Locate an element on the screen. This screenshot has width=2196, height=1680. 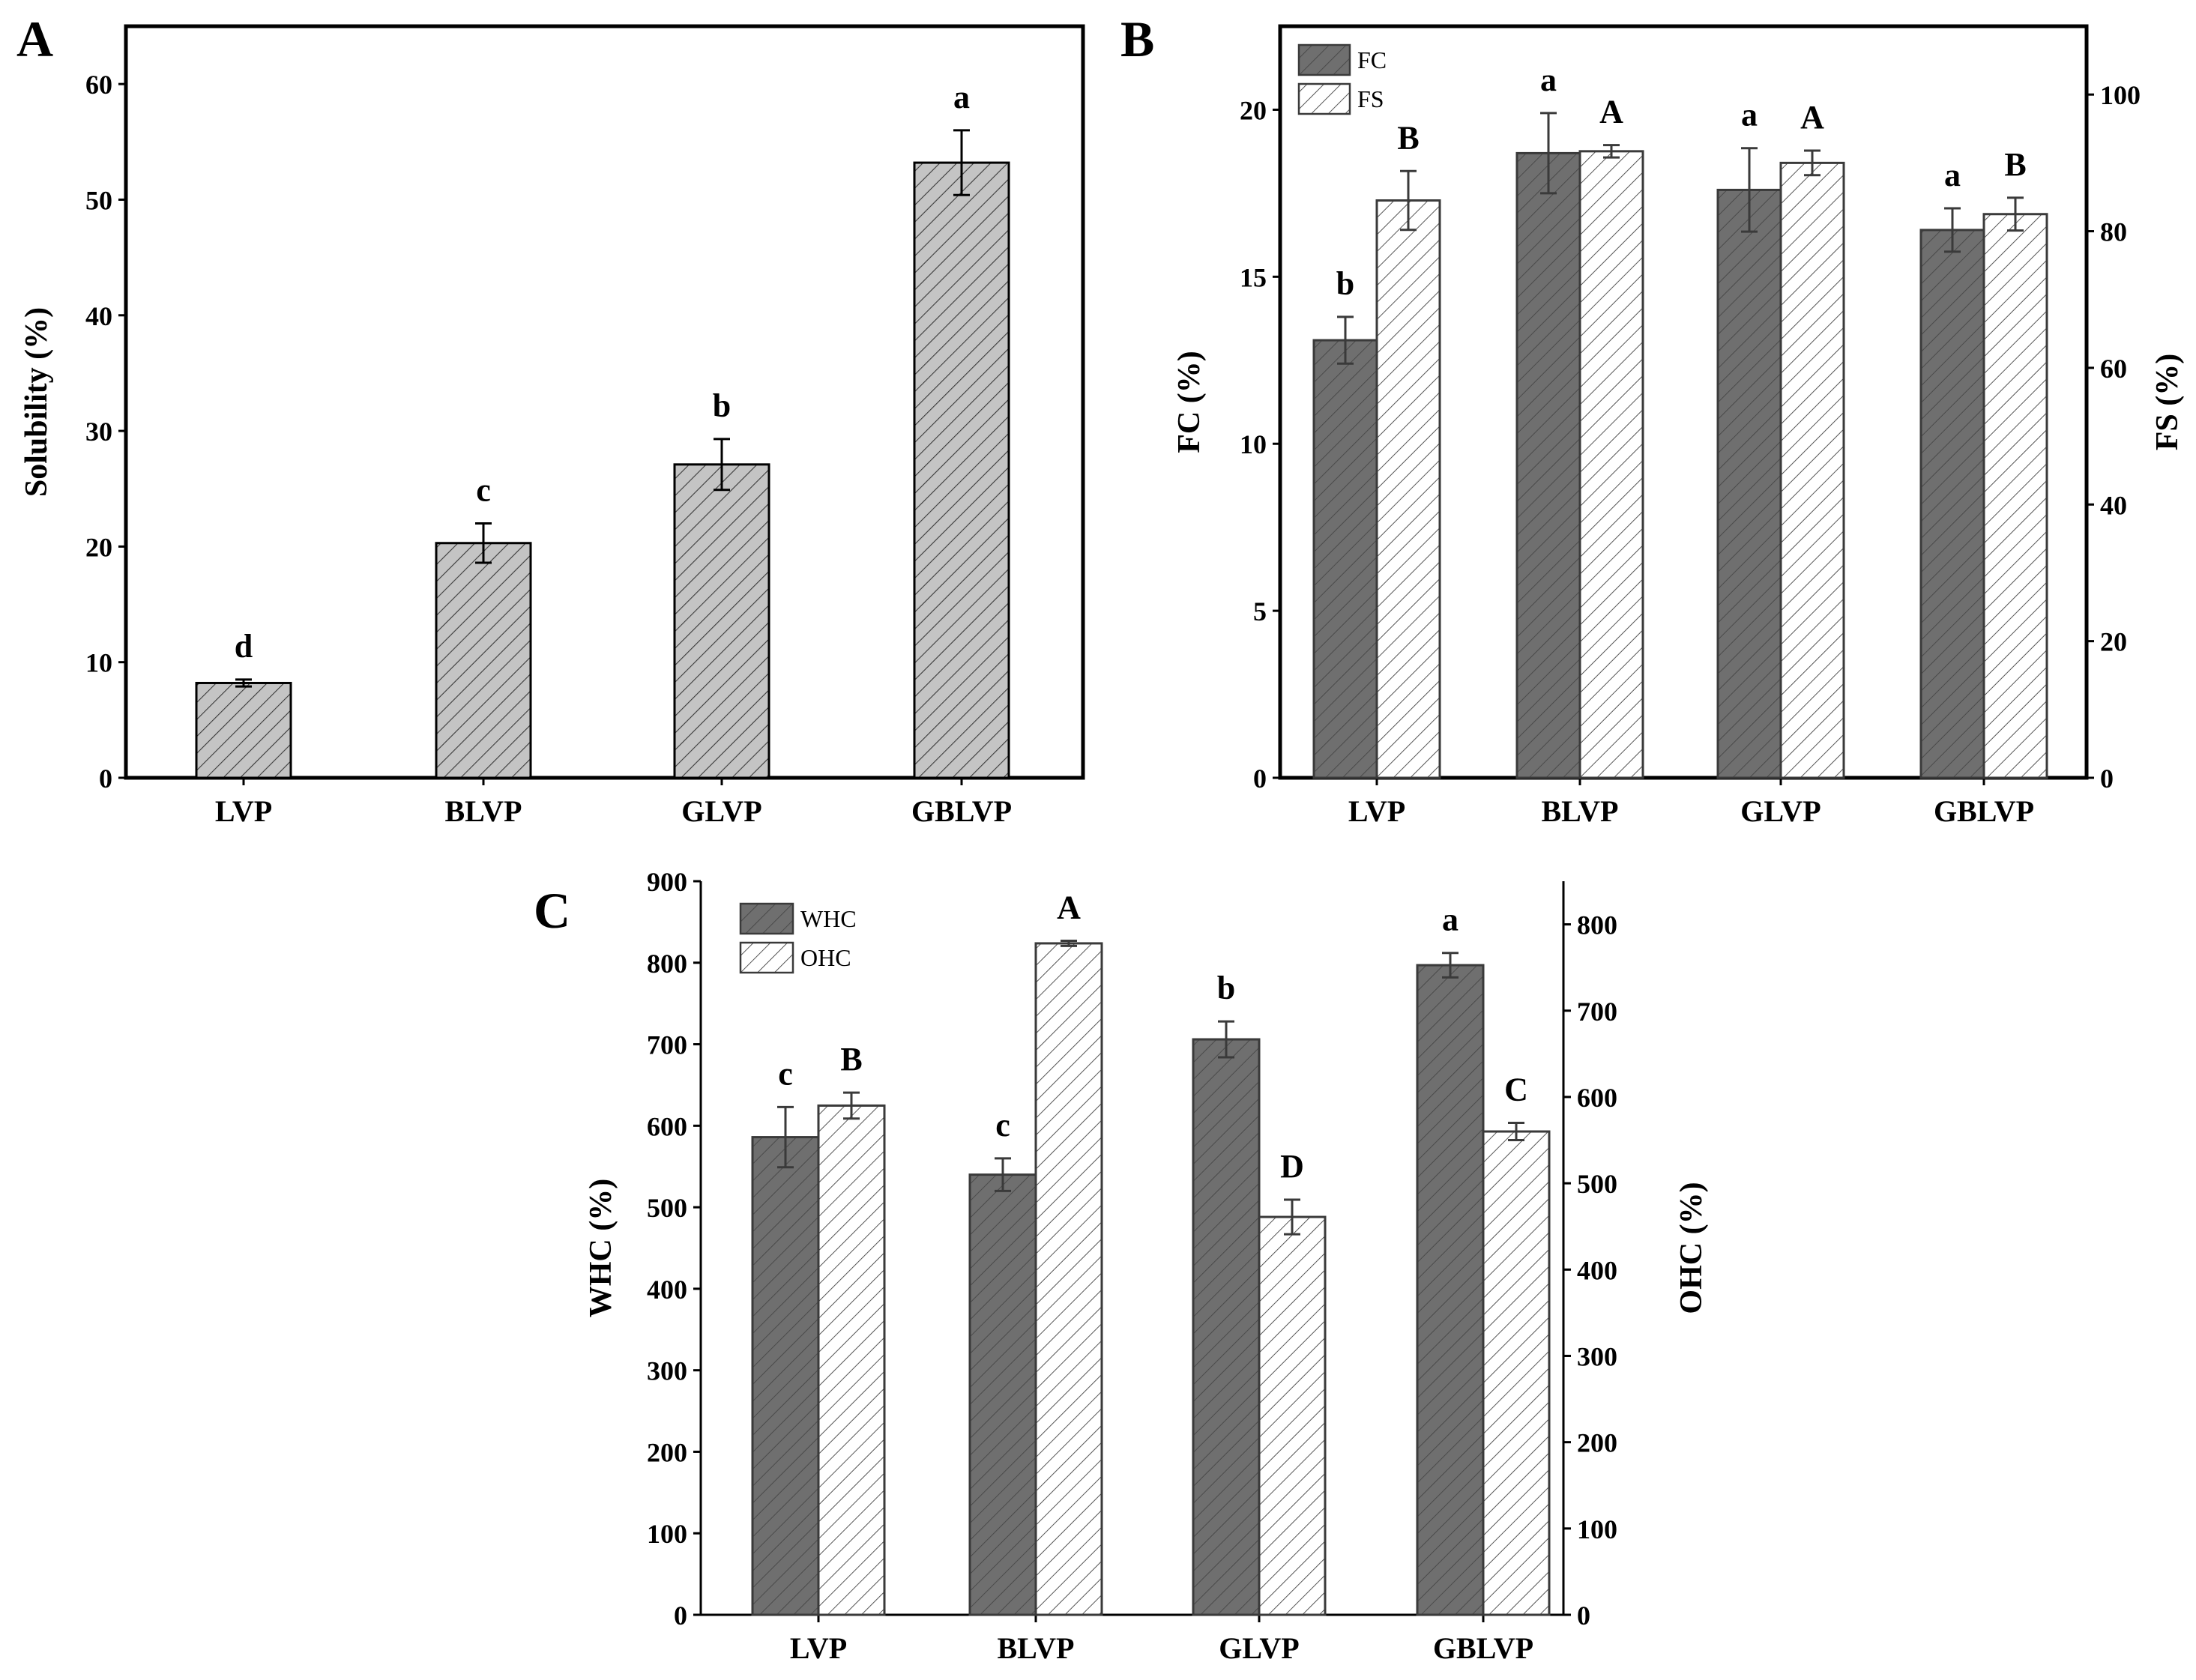
y-tick-label-right: 200 is located at coordinates (1597, 1443).